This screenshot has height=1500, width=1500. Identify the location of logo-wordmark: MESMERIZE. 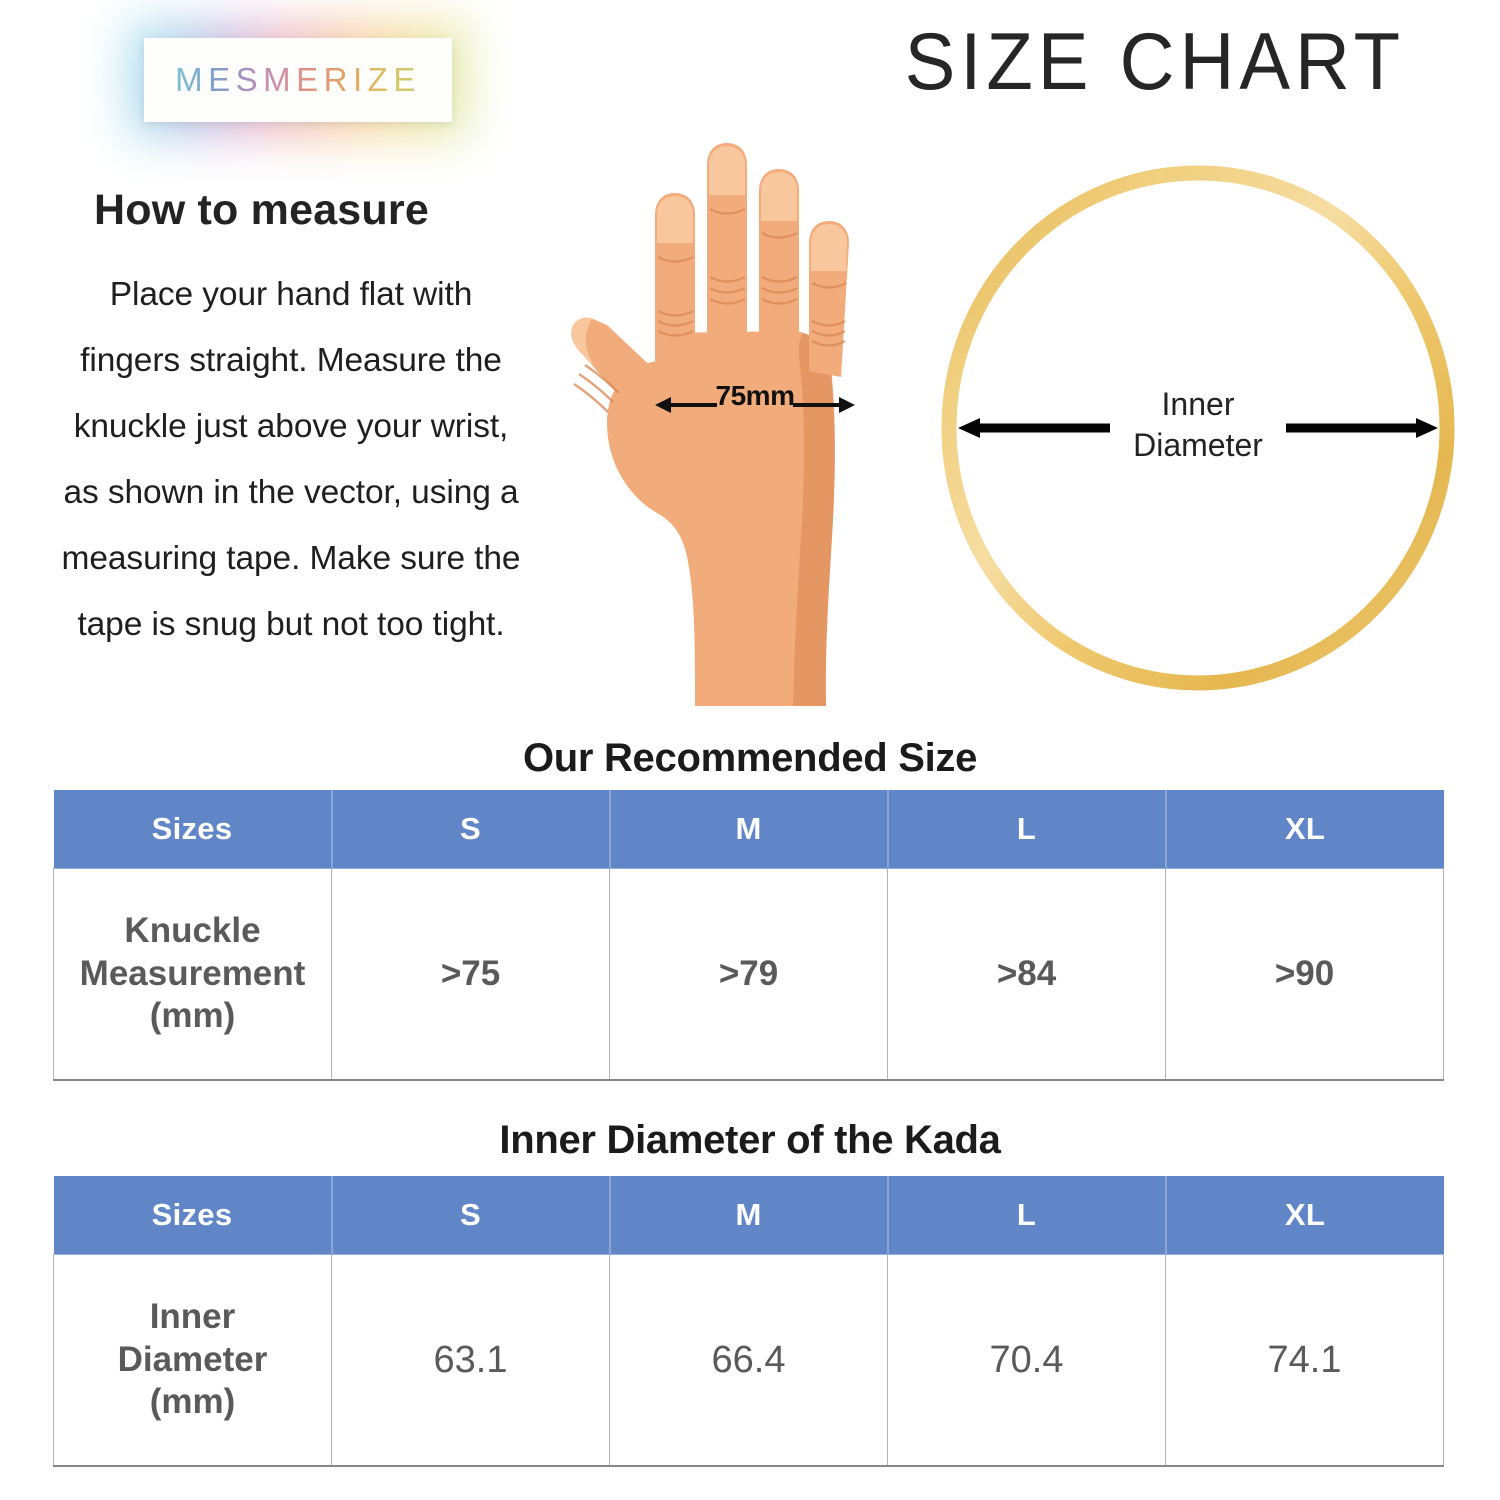
(298, 79).